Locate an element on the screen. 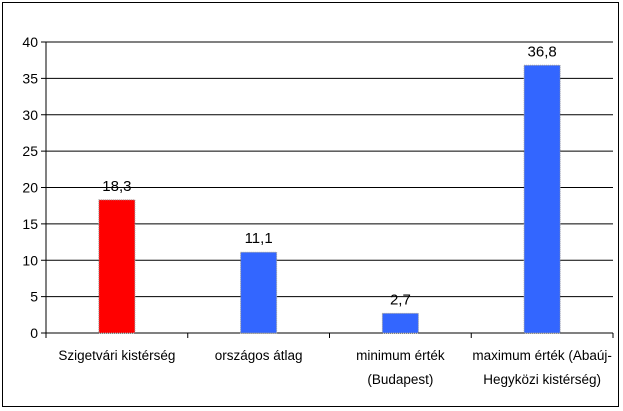 The height and width of the screenshot is (411, 623). y-tick-label-2: 10 is located at coordinates (30, 260).